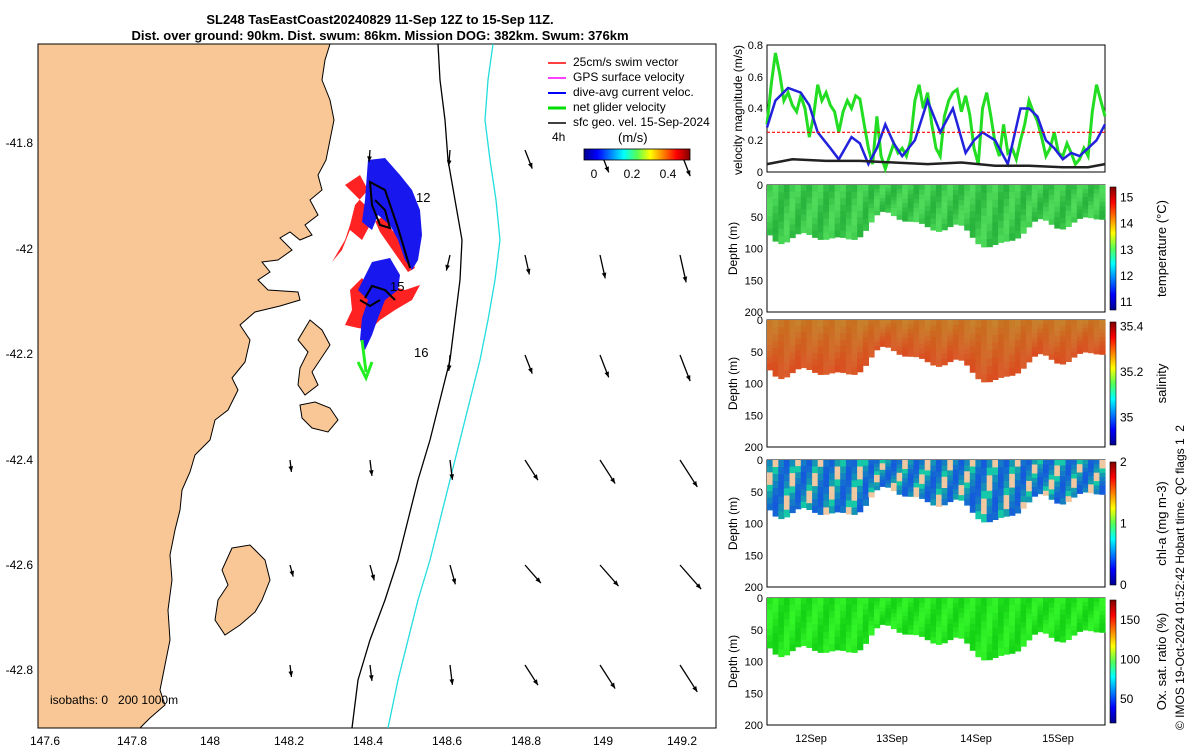 This screenshot has width=1200, height=750. Describe the element at coordinates (632, 174) in the screenshot. I see `colorbar-tick-label: 0.2` at that location.